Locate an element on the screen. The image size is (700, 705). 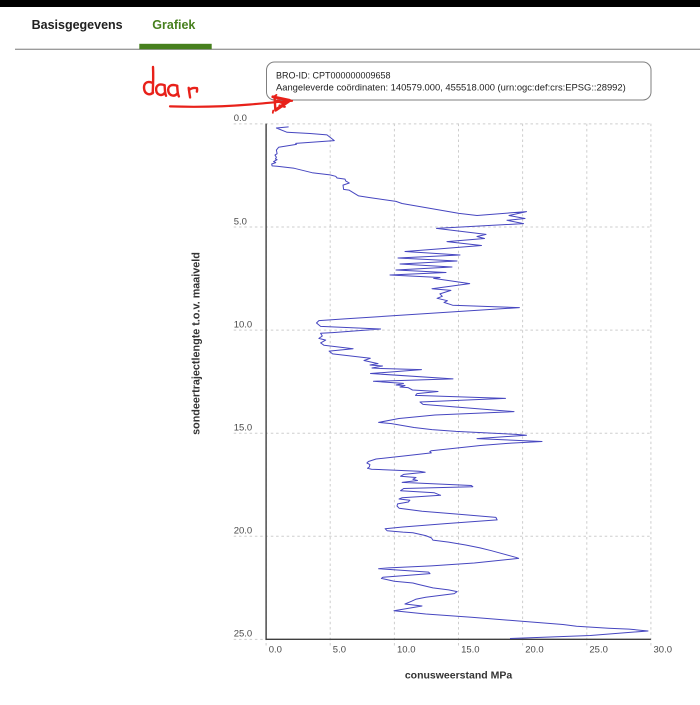
svg-text: Basisgegevens is located at coordinates (77, 25).